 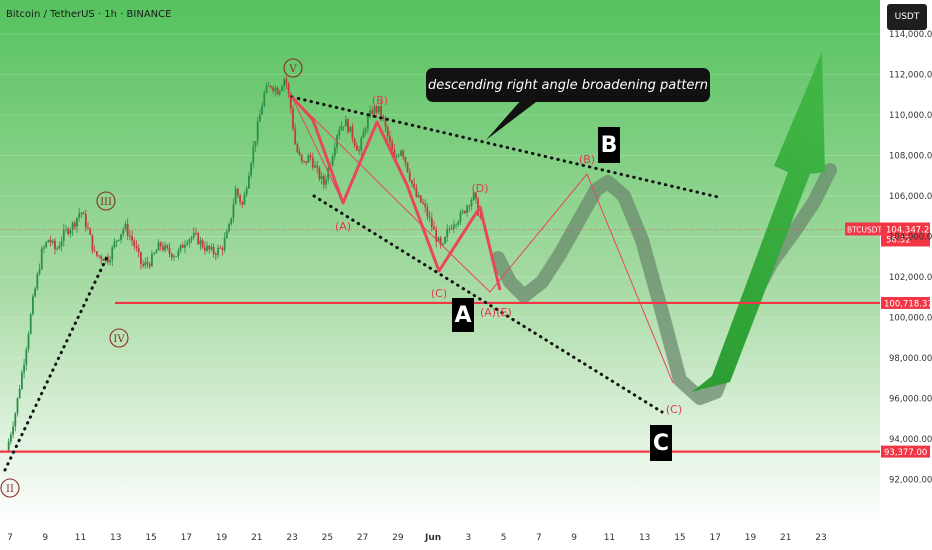 I want to click on time-axis-area, so click(x=440, y=537).